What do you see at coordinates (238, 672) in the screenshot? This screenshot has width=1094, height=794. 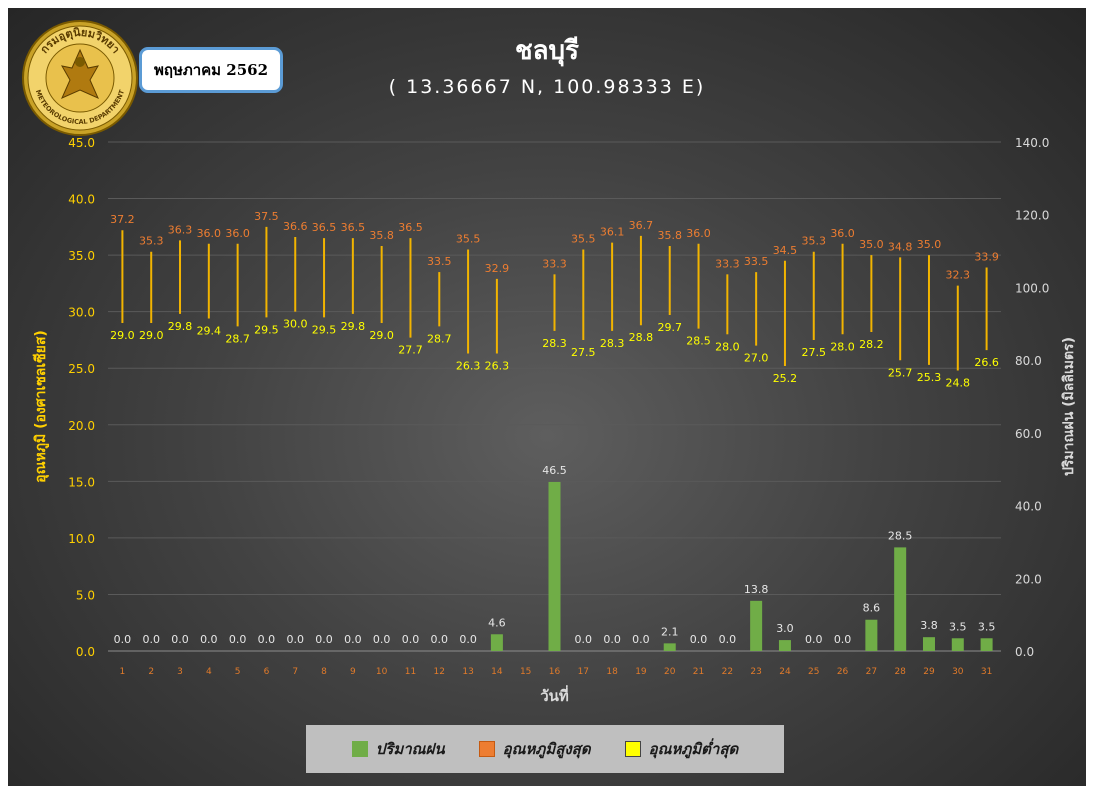 I see `x-tick-label: 5` at bounding box center [238, 672].